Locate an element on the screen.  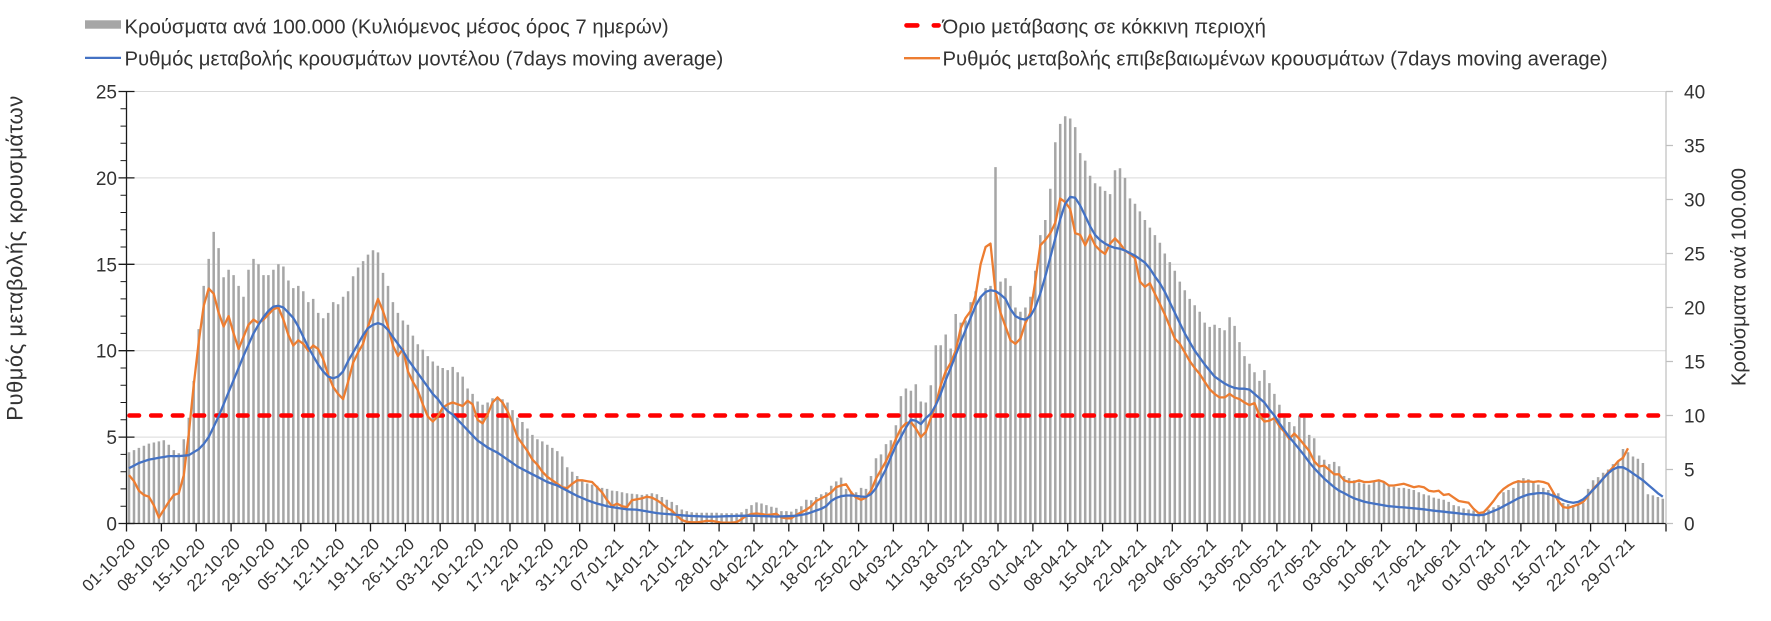
svg-text: Κρούσματα ανά 100.000 is located at coordinates (1740, 277).